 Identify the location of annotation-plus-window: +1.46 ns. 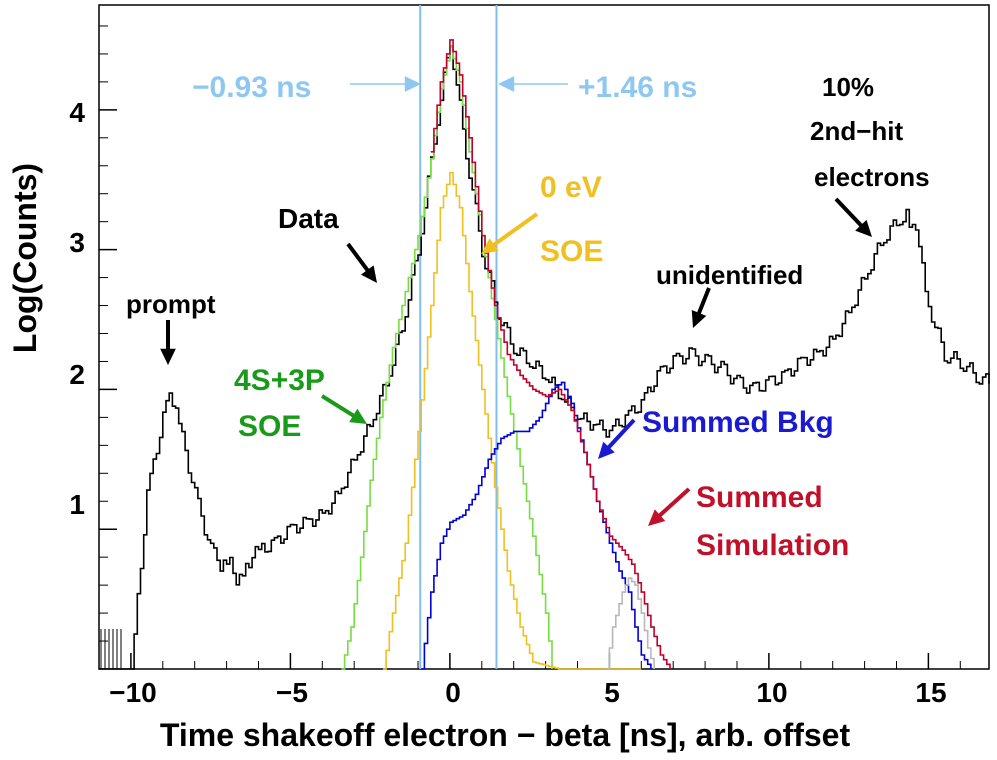
(637, 87).